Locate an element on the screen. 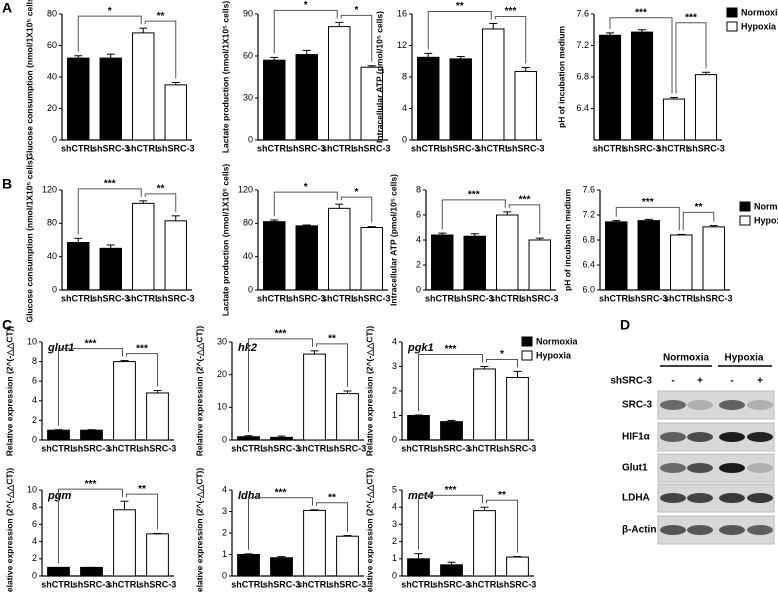  panel-label: B is located at coordinates (7, 184).